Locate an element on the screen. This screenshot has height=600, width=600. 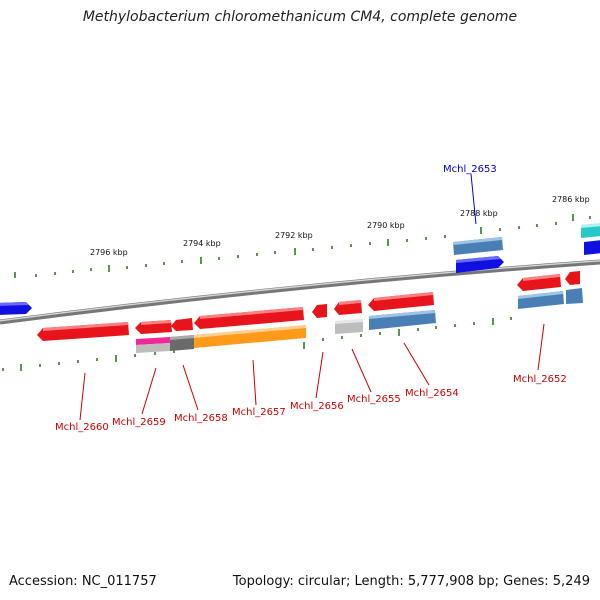
lower-scale-ticks is located at coordinates (257, 344).